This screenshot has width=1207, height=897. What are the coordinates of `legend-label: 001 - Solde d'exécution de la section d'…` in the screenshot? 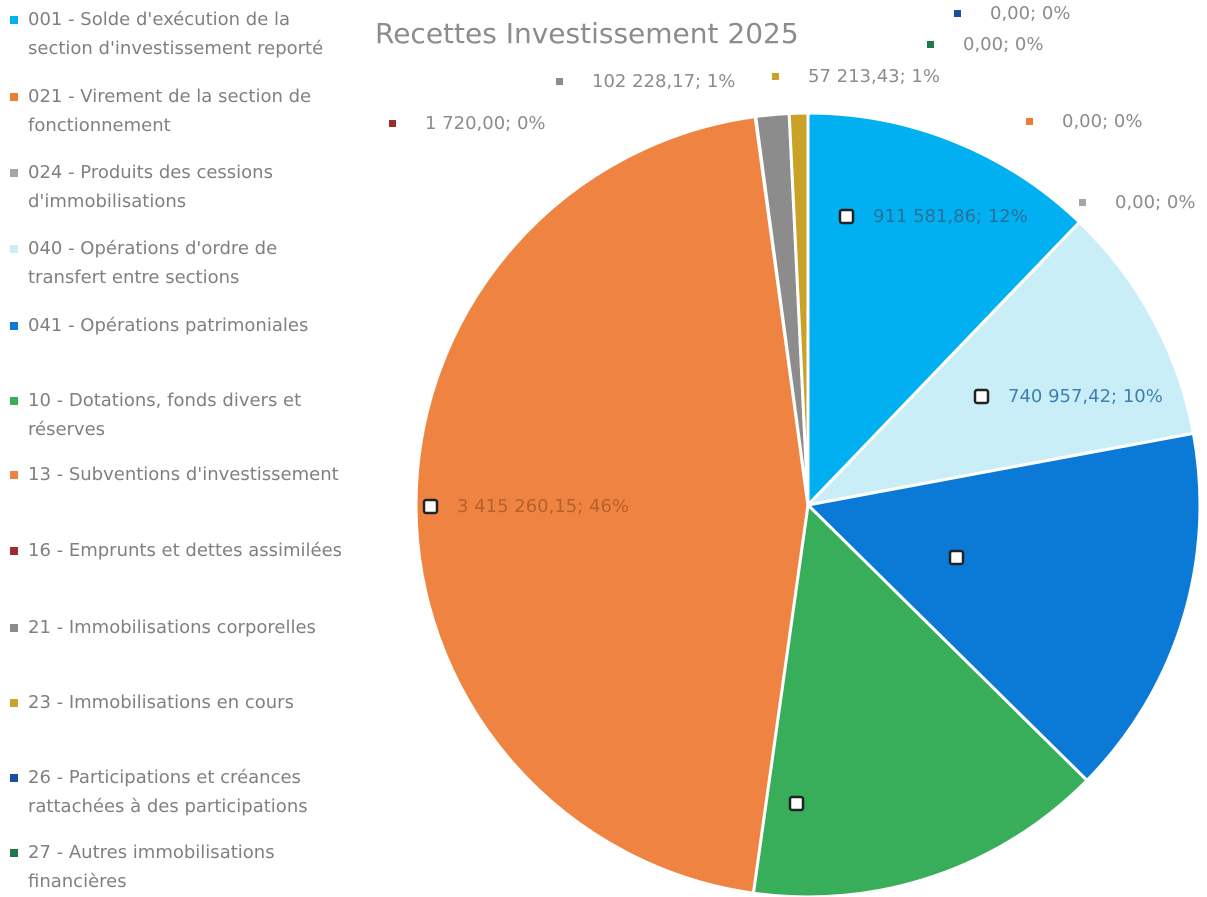 It's located at (176, 34).